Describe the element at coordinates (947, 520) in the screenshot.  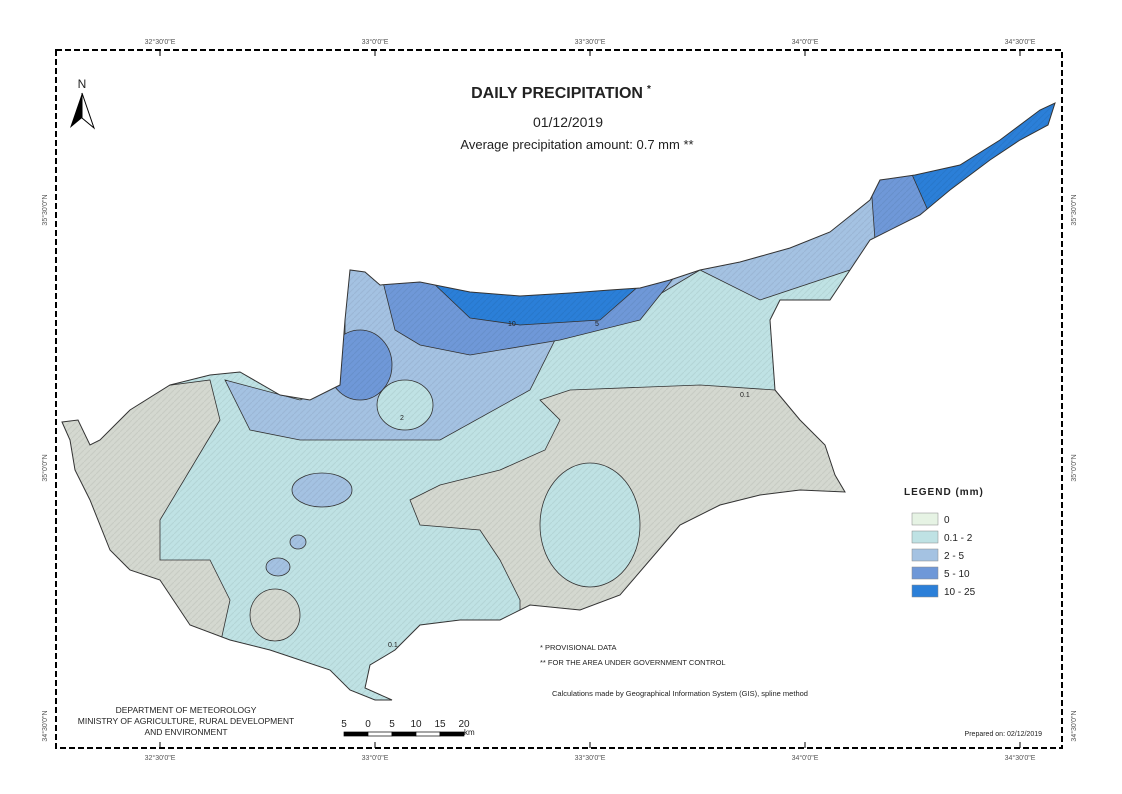
I see `legend-label: 0` at that location.